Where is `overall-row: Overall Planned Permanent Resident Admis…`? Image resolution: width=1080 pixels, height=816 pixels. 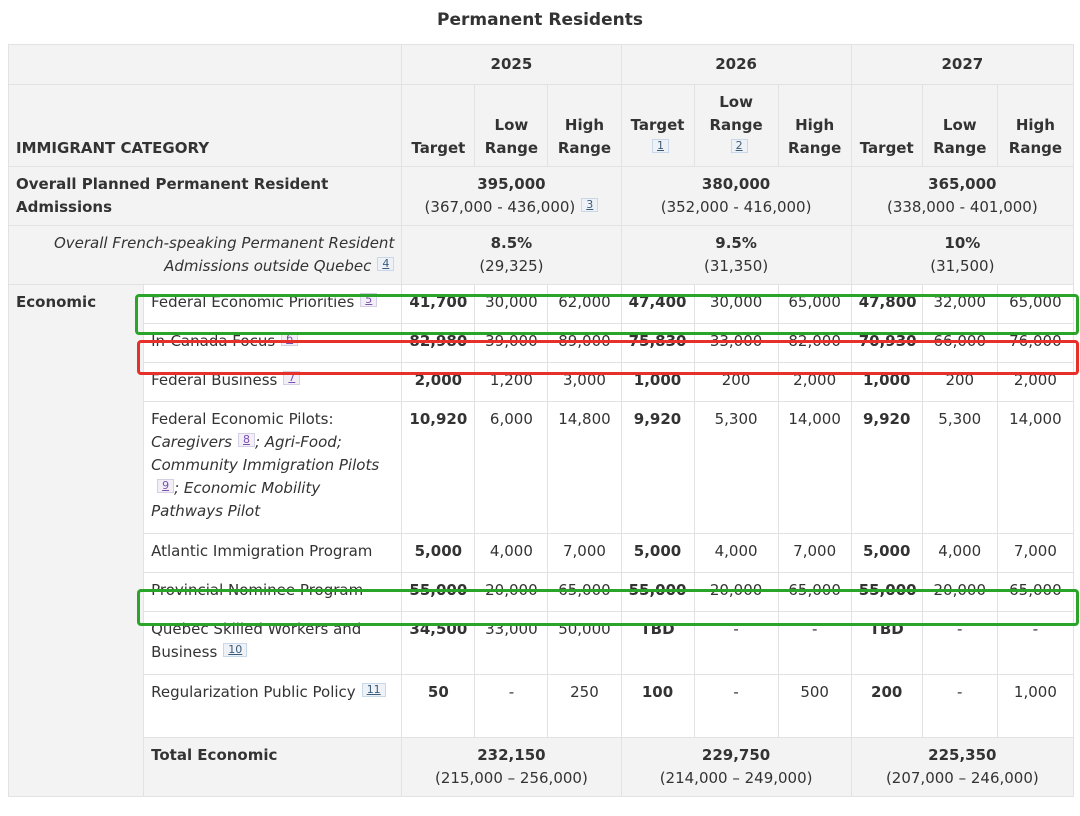 overall-row: Overall Planned Permanent Resident Admis… is located at coordinates (541, 196).